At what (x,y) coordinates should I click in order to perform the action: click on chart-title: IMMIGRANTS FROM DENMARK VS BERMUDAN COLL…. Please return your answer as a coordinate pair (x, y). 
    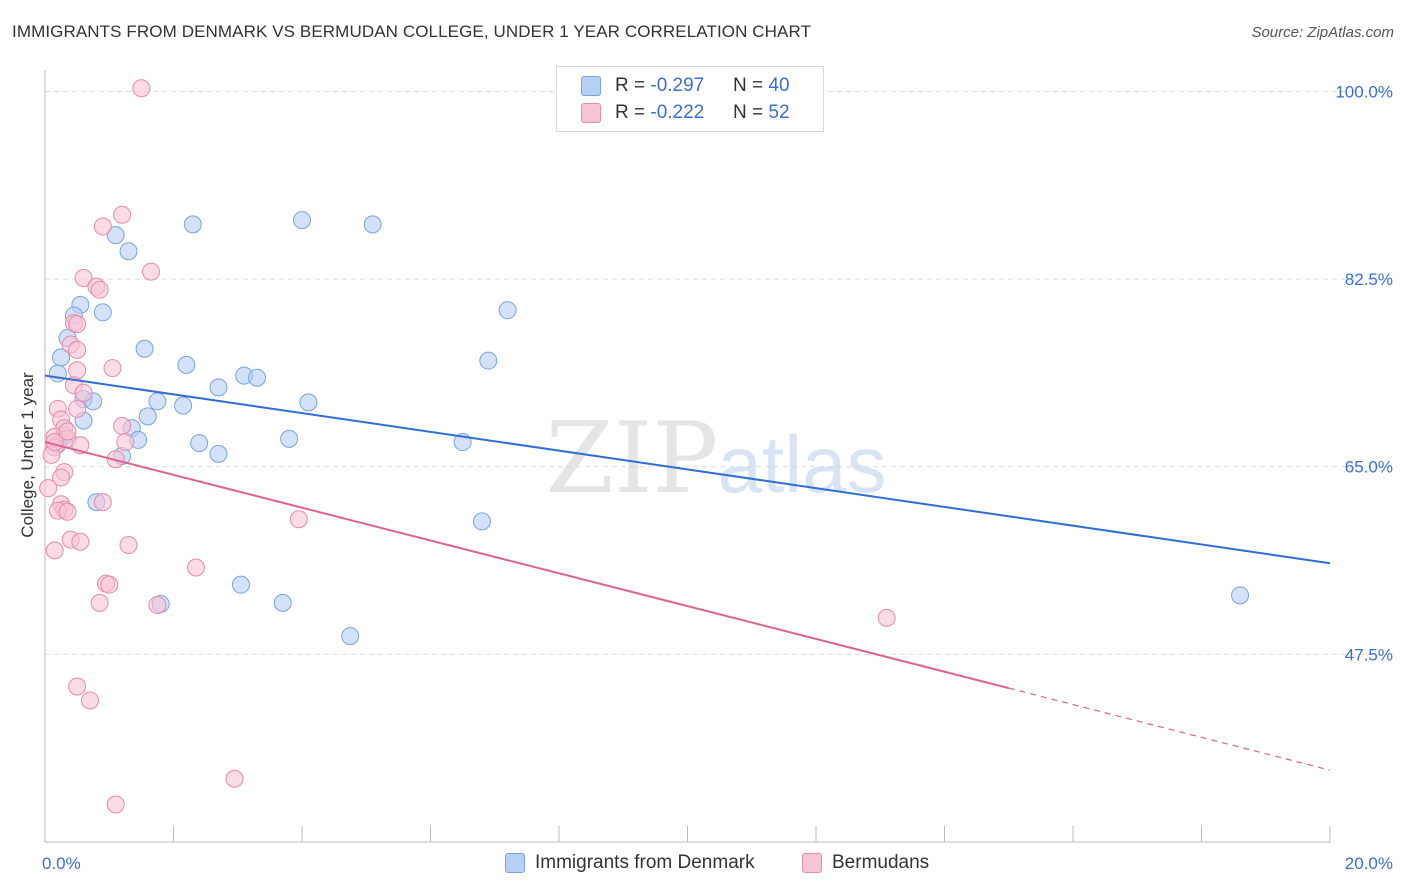
    Looking at the image, I should click on (412, 31).